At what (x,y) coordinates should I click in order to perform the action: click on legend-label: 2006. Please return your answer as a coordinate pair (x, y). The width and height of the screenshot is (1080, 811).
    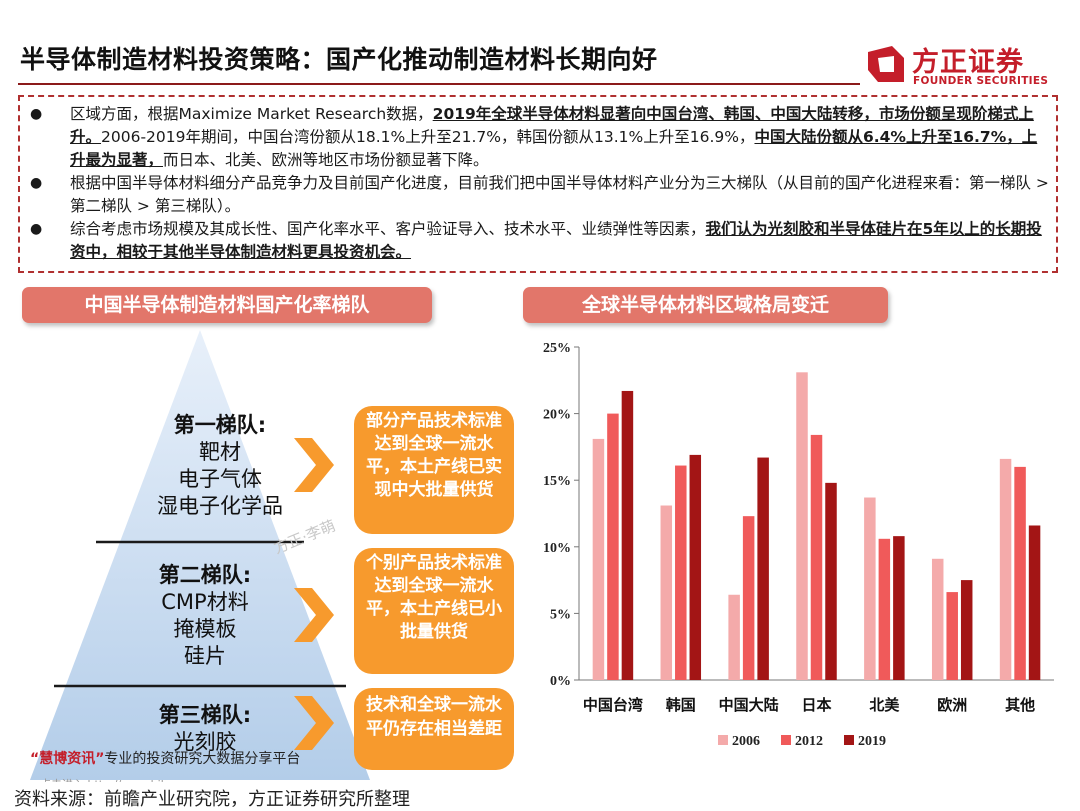
    Looking at the image, I should click on (746, 741).